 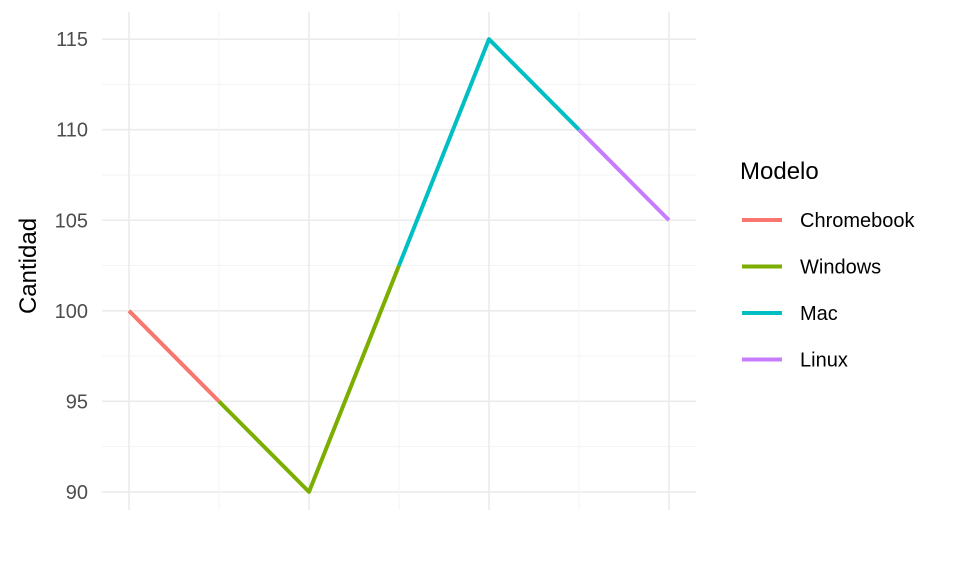 I want to click on legend-item-windows: Windows, so click(x=811, y=268).